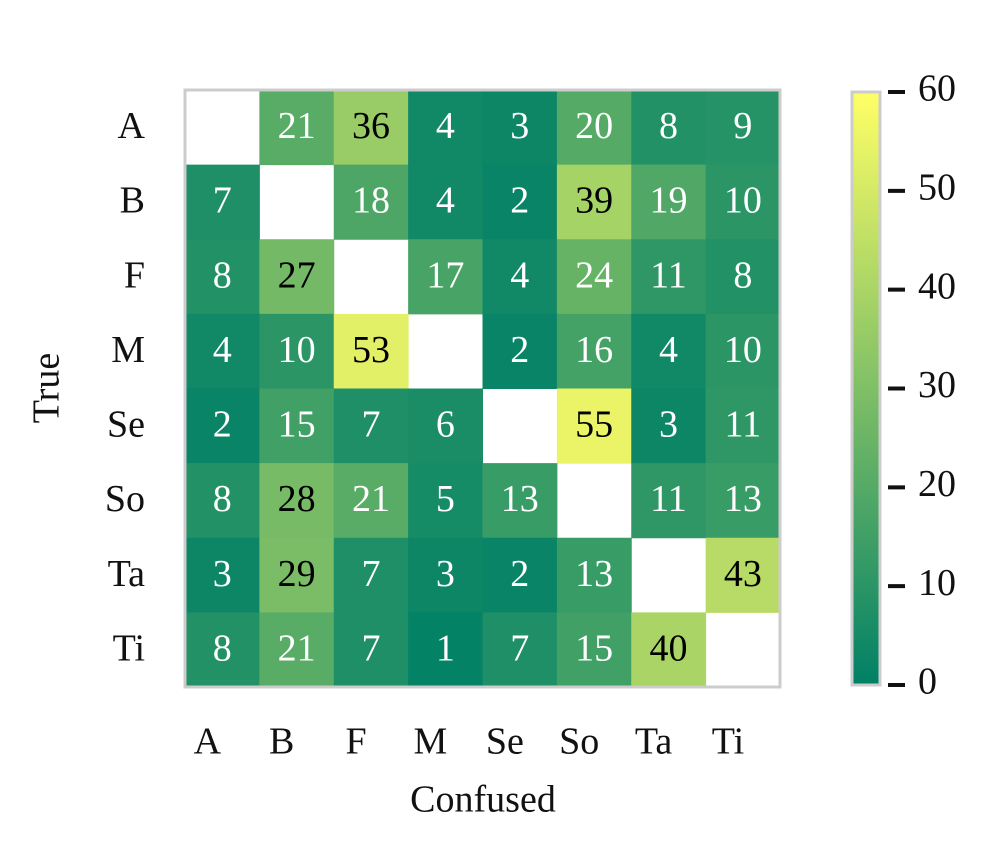  What do you see at coordinates (431, 742) in the screenshot?
I see `x-tick-label: M` at bounding box center [431, 742].